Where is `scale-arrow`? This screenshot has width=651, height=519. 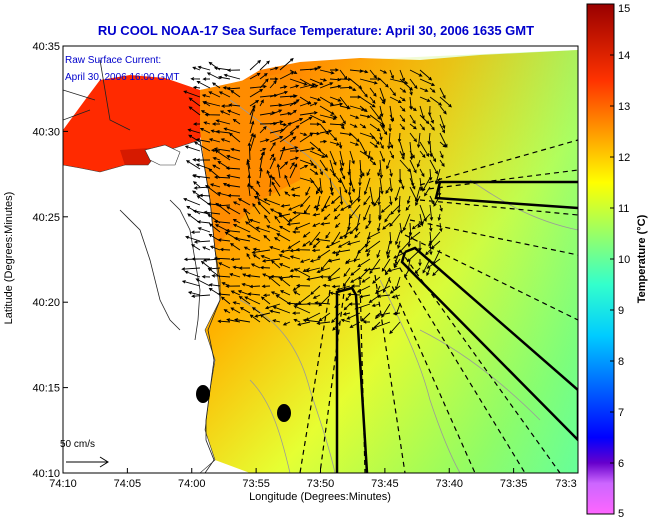 scale-arrow is located at coordinates (87, 462).